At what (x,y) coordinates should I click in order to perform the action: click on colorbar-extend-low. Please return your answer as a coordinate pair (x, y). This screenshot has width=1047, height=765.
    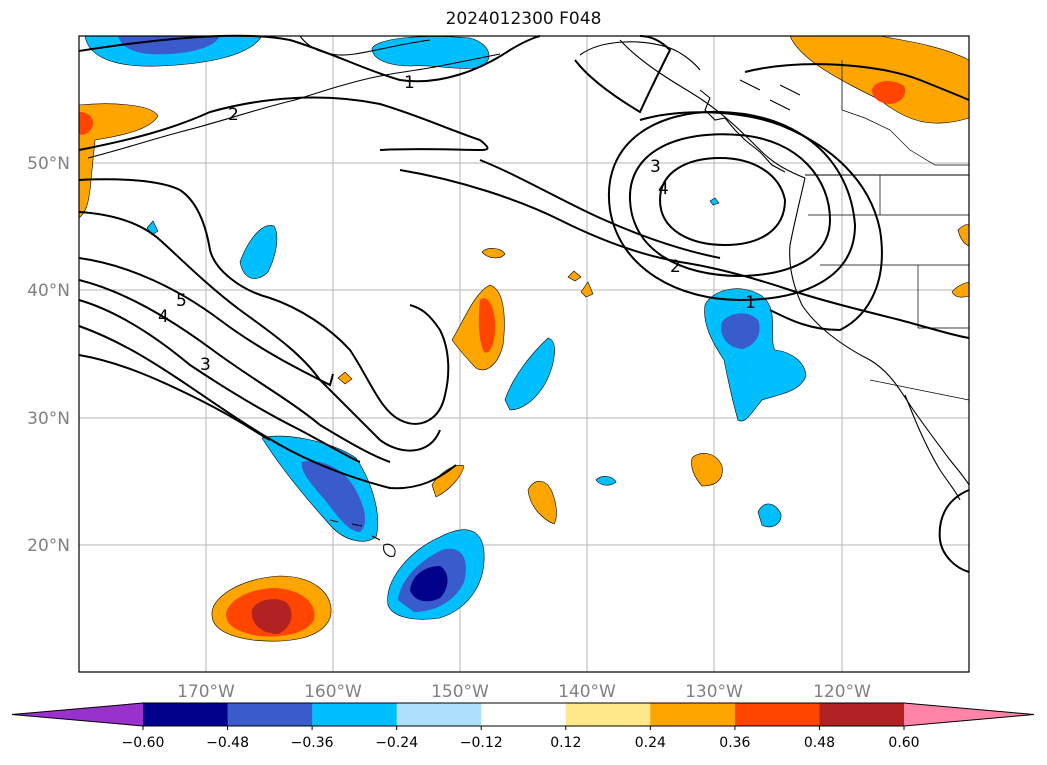
    Looking at the image, I should click on (77, 714).